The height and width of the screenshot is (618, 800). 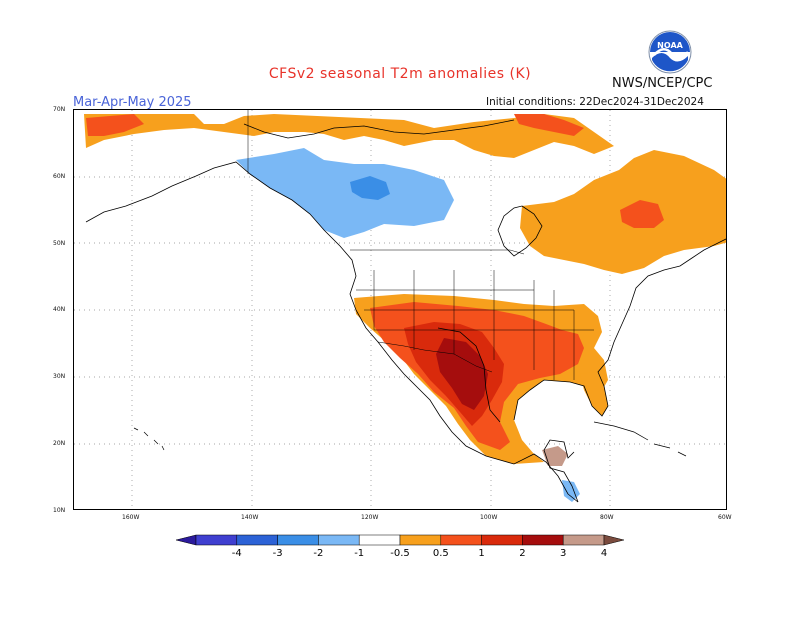 What do you see at coordinates (563, 553) in the screenshot?
I see `colorbar-tick-label: 3` at bounding box center [563, 553].